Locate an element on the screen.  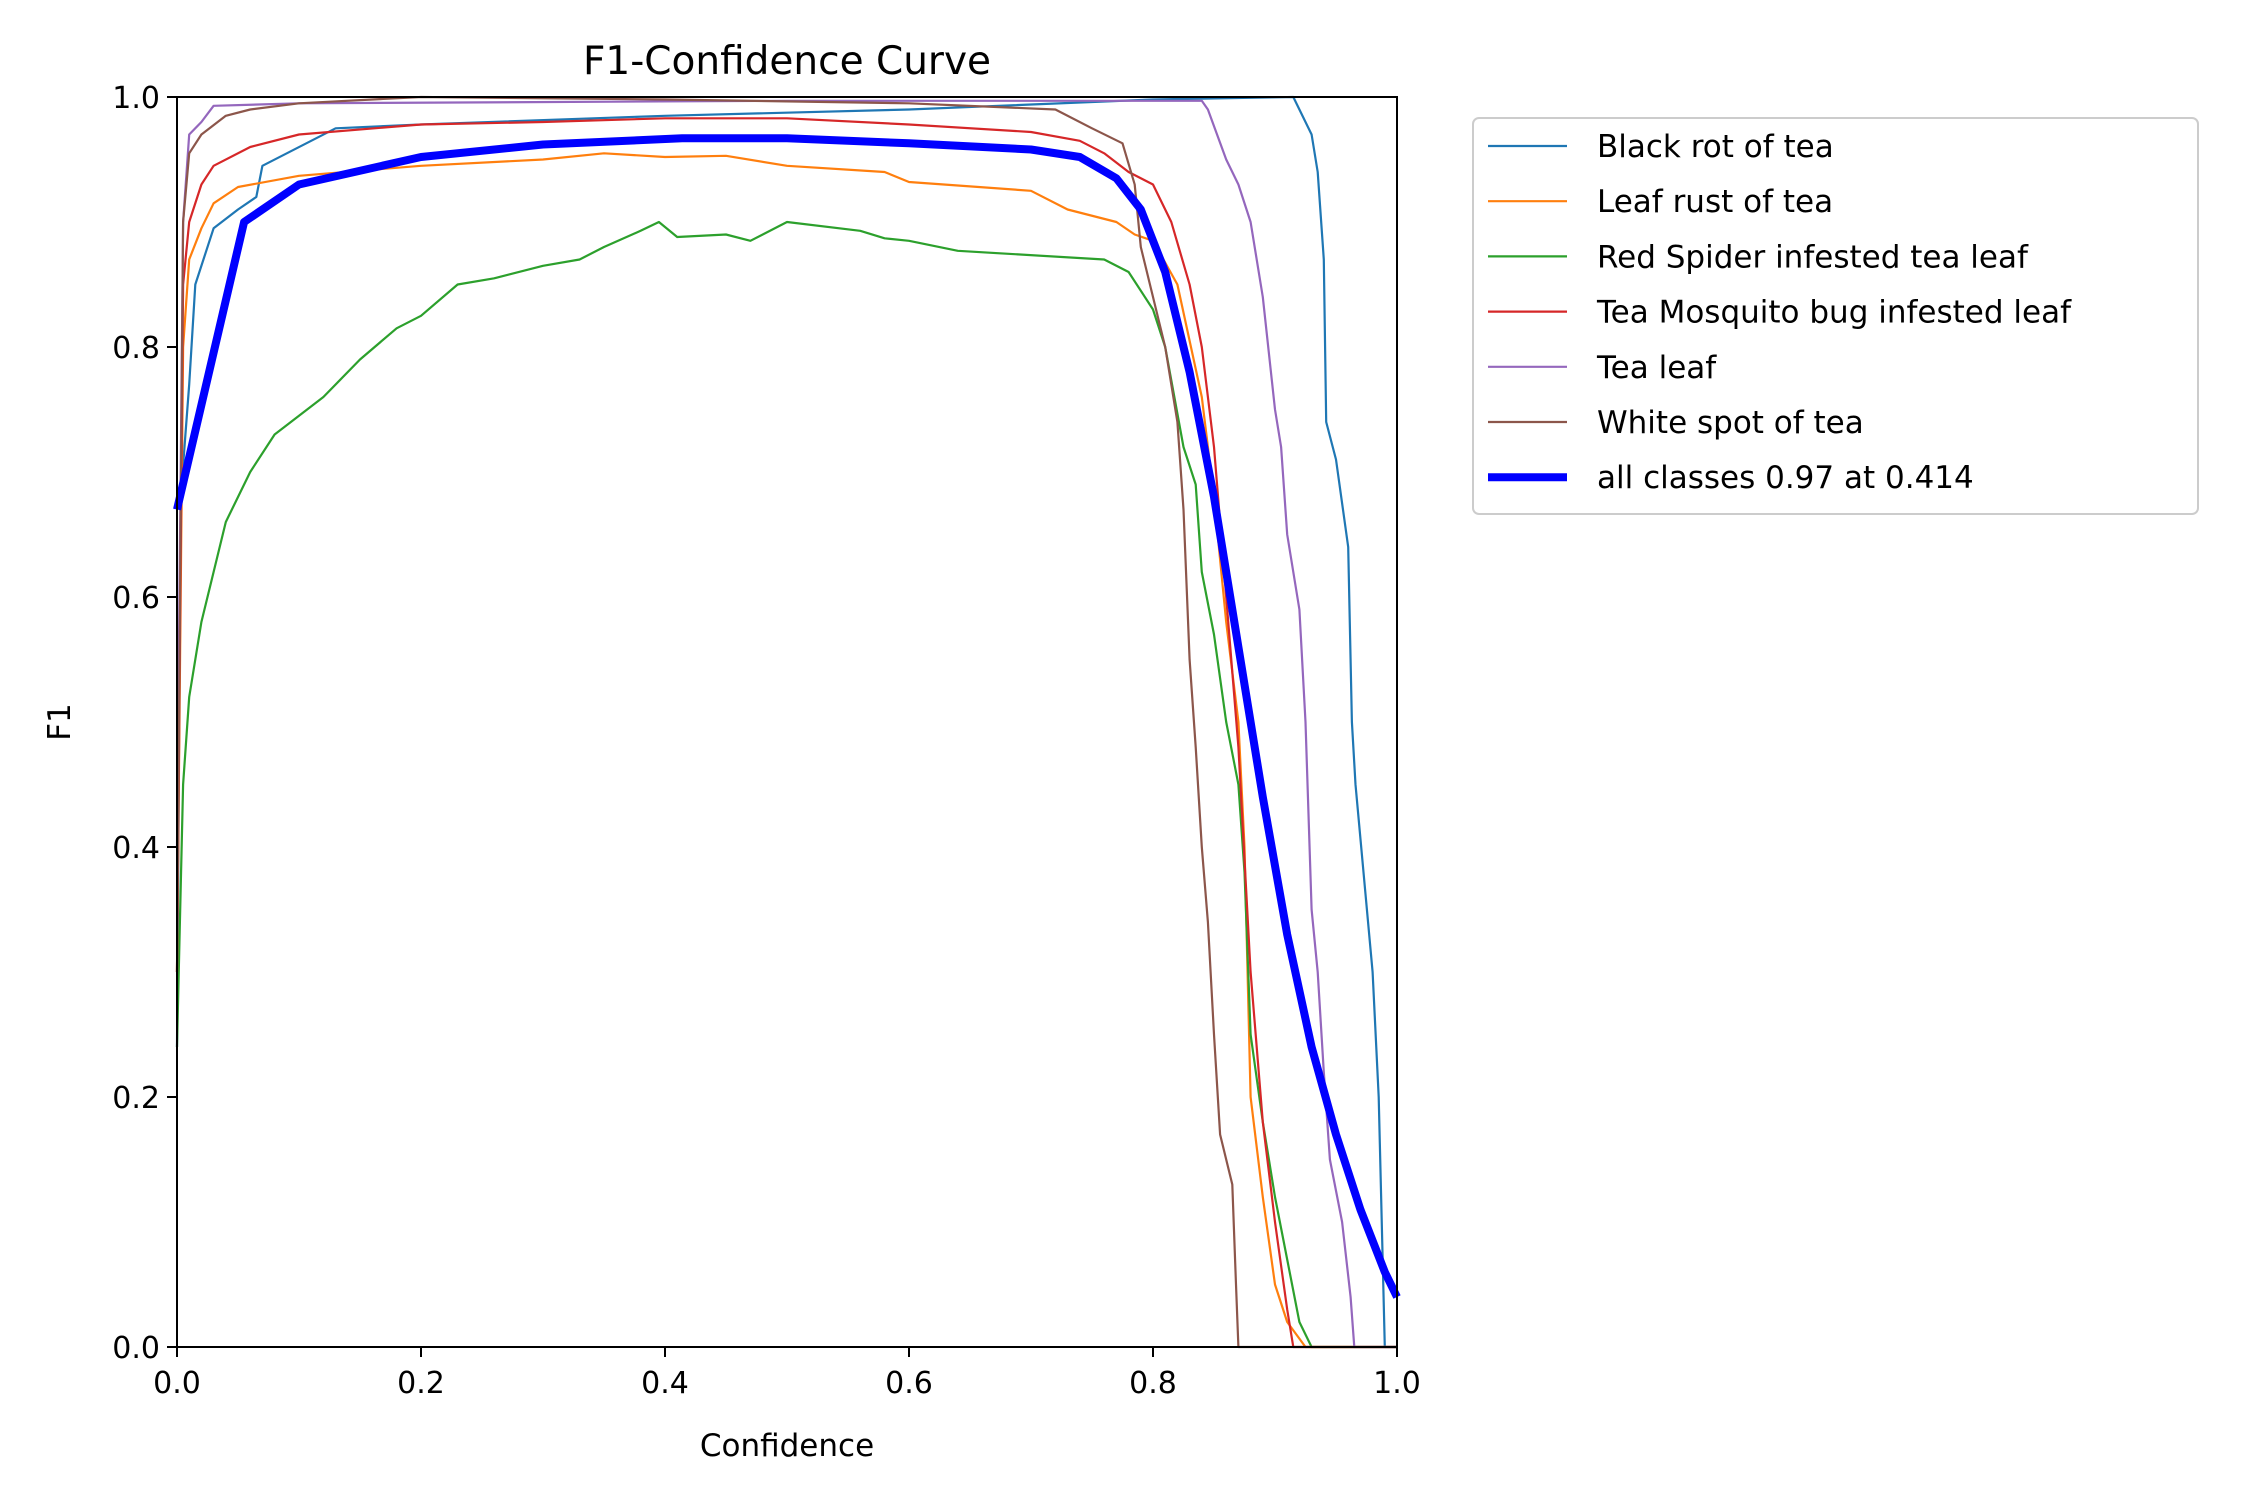
y-axis-label: F1 is located at coordinates (60, 722).